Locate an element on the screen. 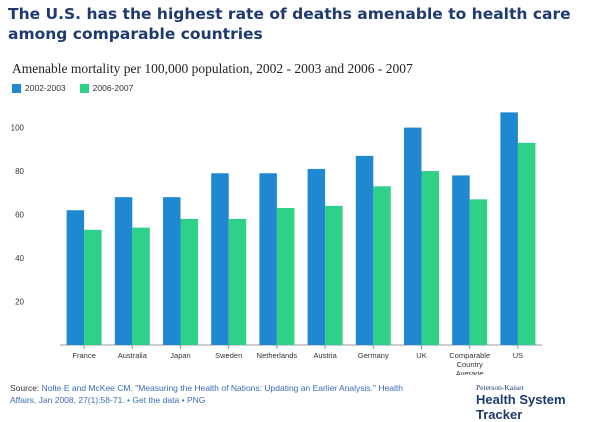 The height and width of the screenshot is (422, 600). legend-item-2002-2003: 2002-2003 is located at coordinates (39, 88).